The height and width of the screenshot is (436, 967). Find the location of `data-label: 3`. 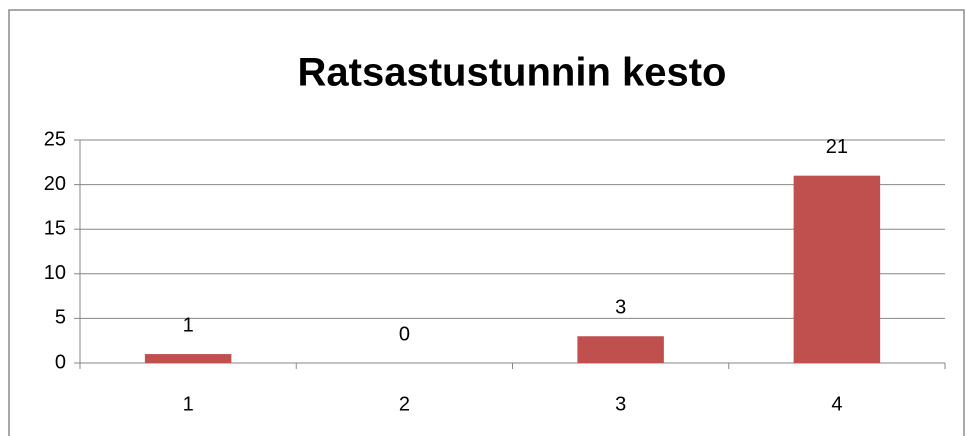

data-label: 3 is located at coordinates (620, 308).